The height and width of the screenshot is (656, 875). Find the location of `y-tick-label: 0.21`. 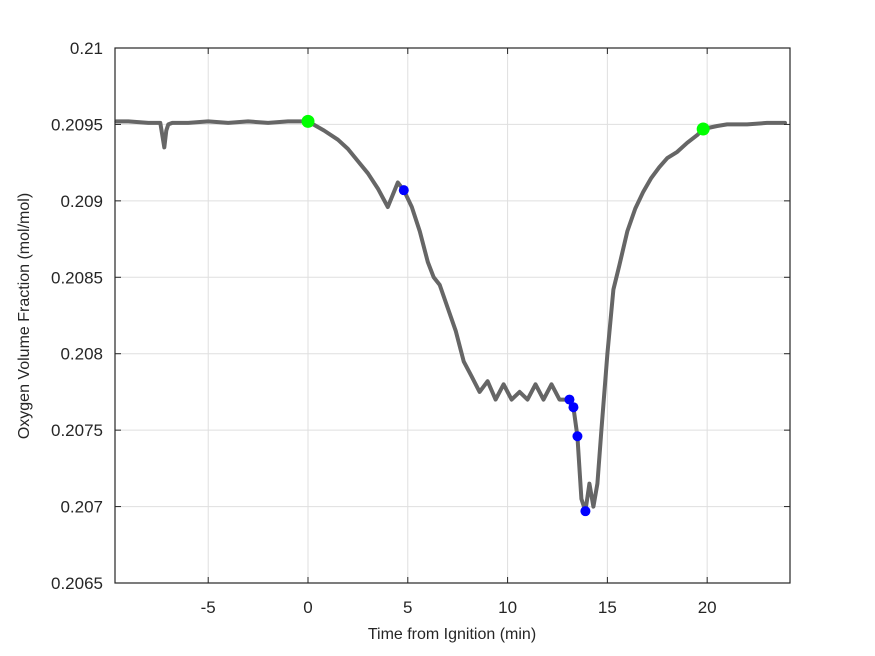

y-tick-label: 0.21 is located at coordinates (86, 48).